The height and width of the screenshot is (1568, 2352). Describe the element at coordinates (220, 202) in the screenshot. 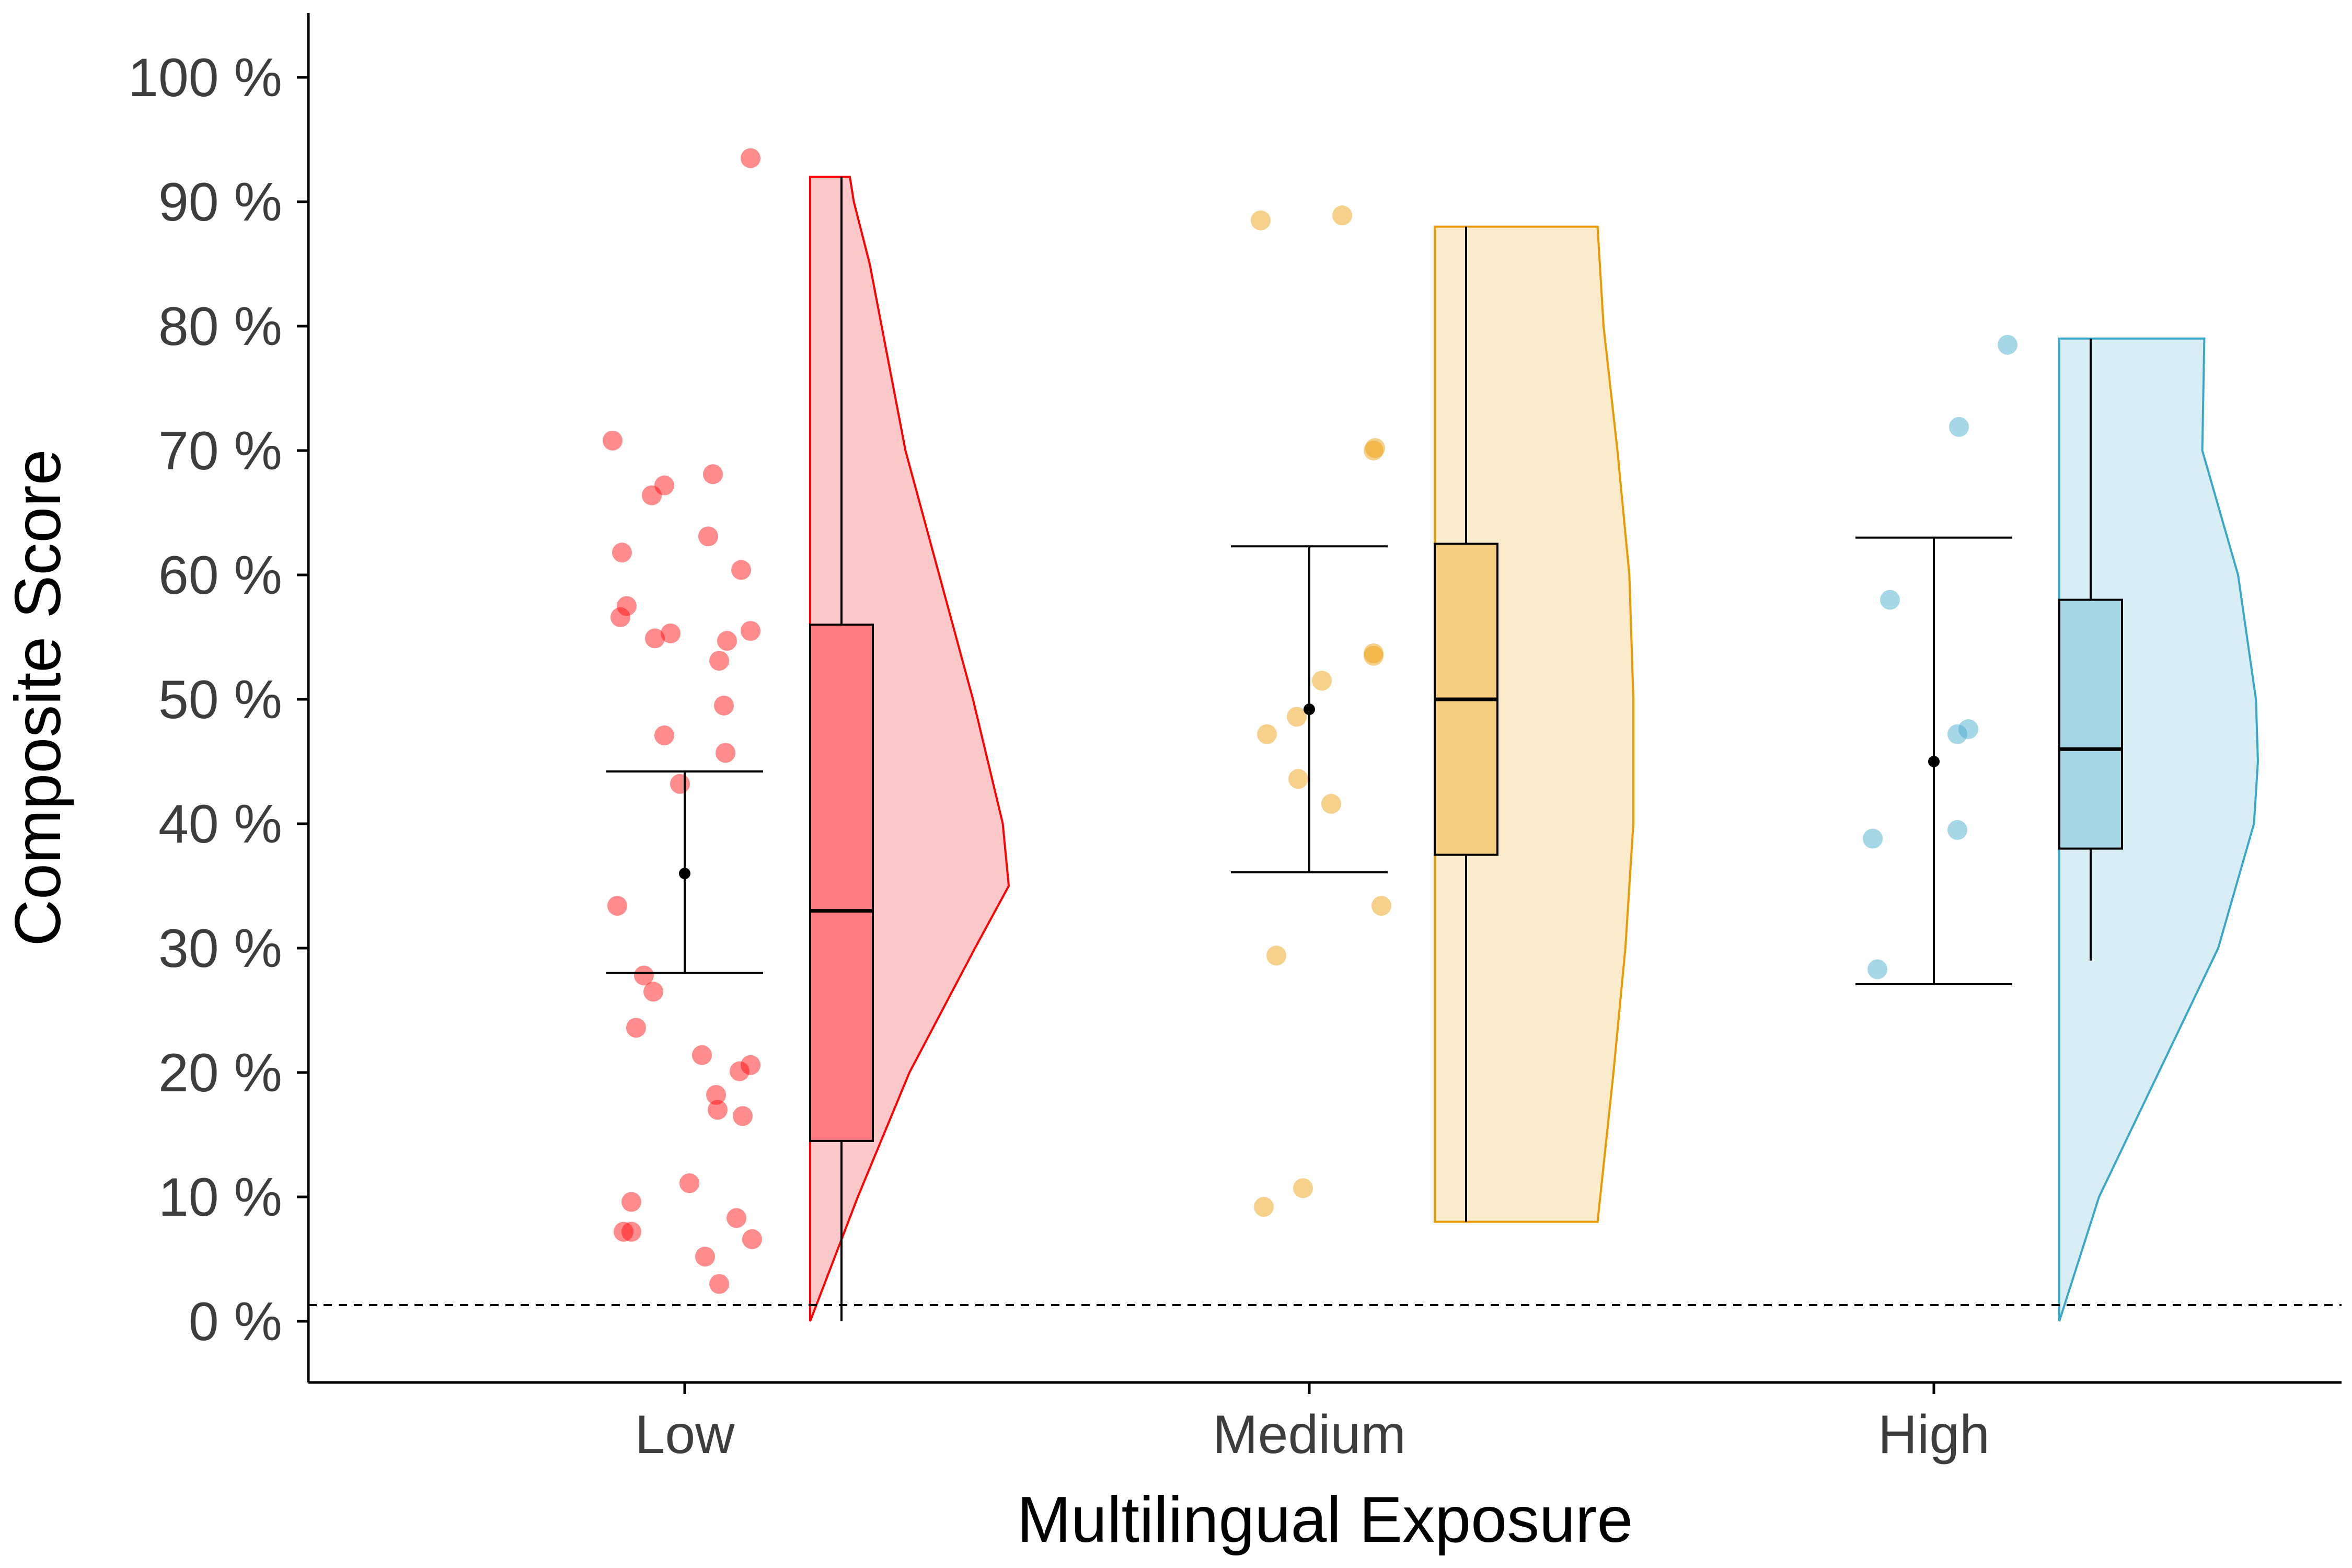

I see `y-tick-label: 90 %` at that location.